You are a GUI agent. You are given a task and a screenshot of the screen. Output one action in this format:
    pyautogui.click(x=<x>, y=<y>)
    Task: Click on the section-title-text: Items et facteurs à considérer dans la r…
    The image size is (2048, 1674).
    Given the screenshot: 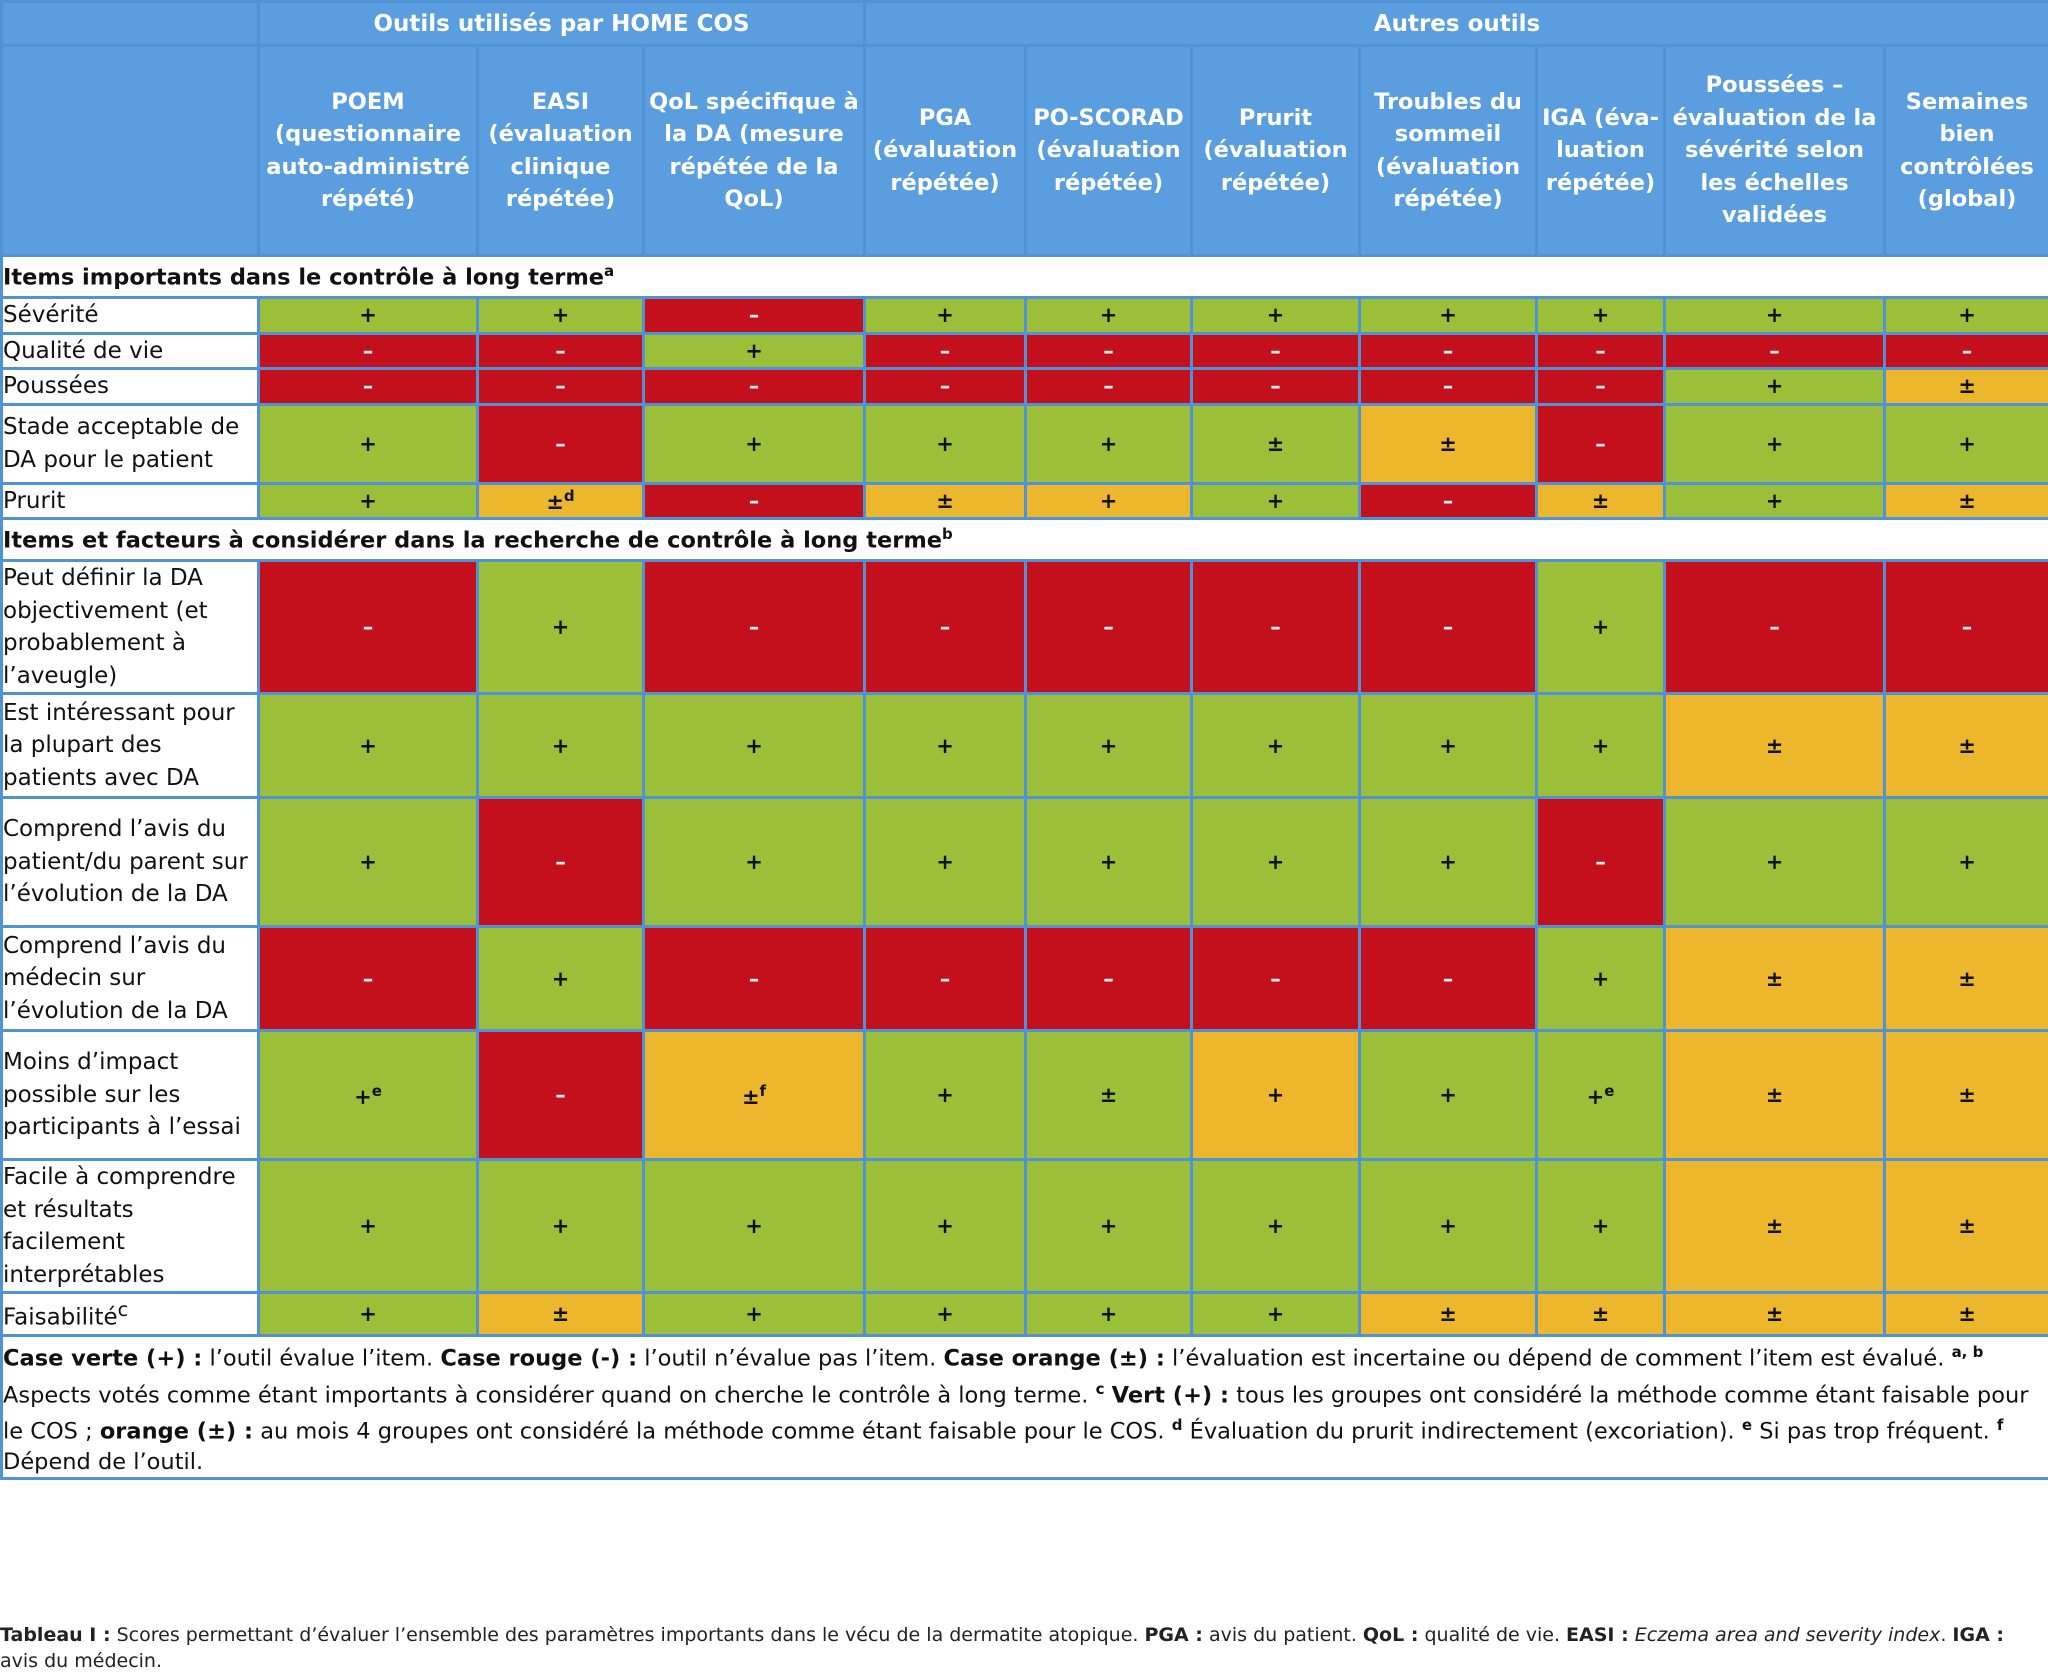 What is the action you would take?
    pyautogui.click(x=473, y=540)
    